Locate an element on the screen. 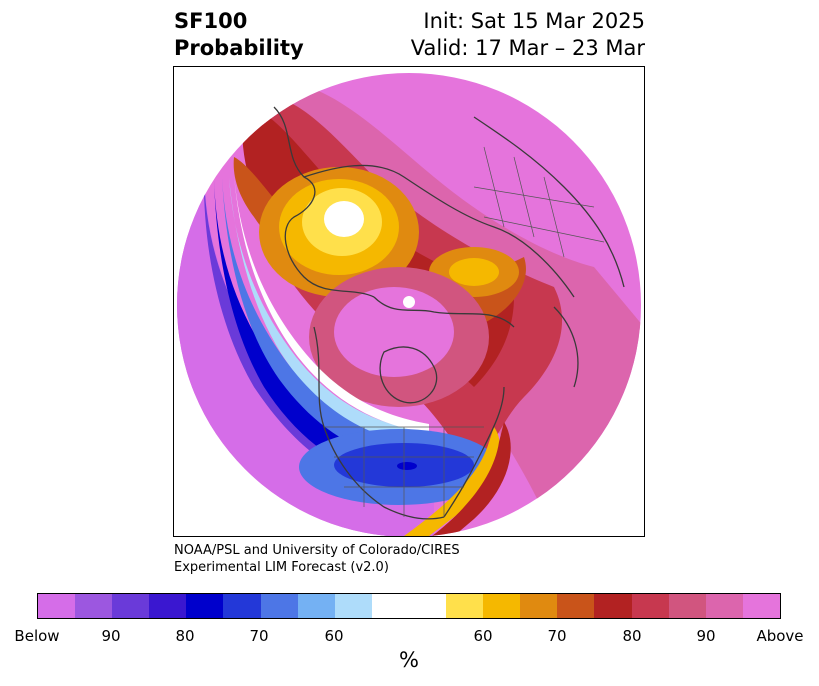 The height and width of the screenshot is (686, 819). arctic-above-inner is located at coordinates (394, 332).